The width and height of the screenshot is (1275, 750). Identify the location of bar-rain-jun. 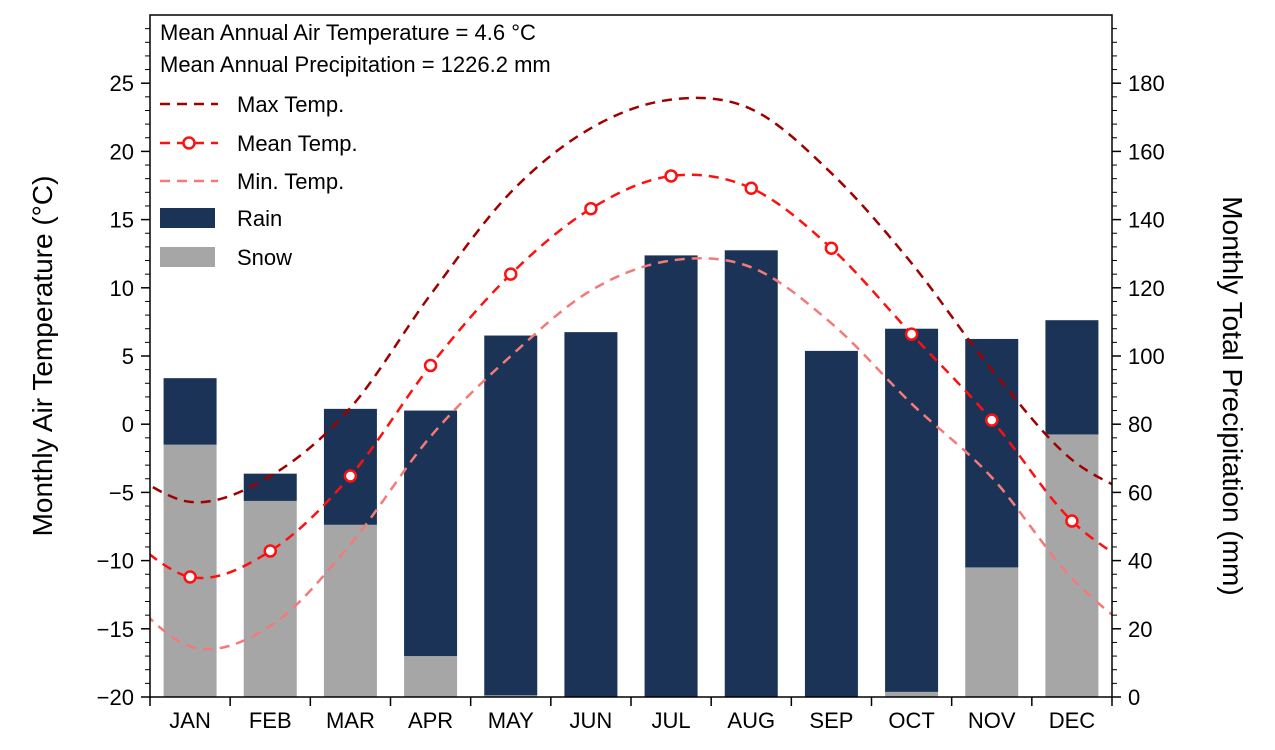
(591, 514).